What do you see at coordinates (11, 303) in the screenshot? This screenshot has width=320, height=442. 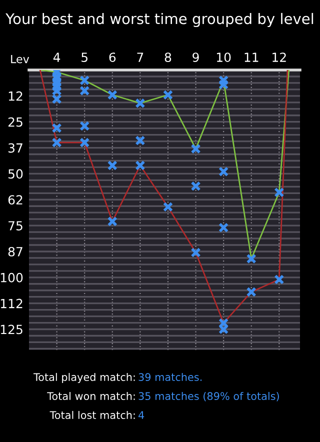 I see `y-tick-label: 112` at bounding box center [11, 303].